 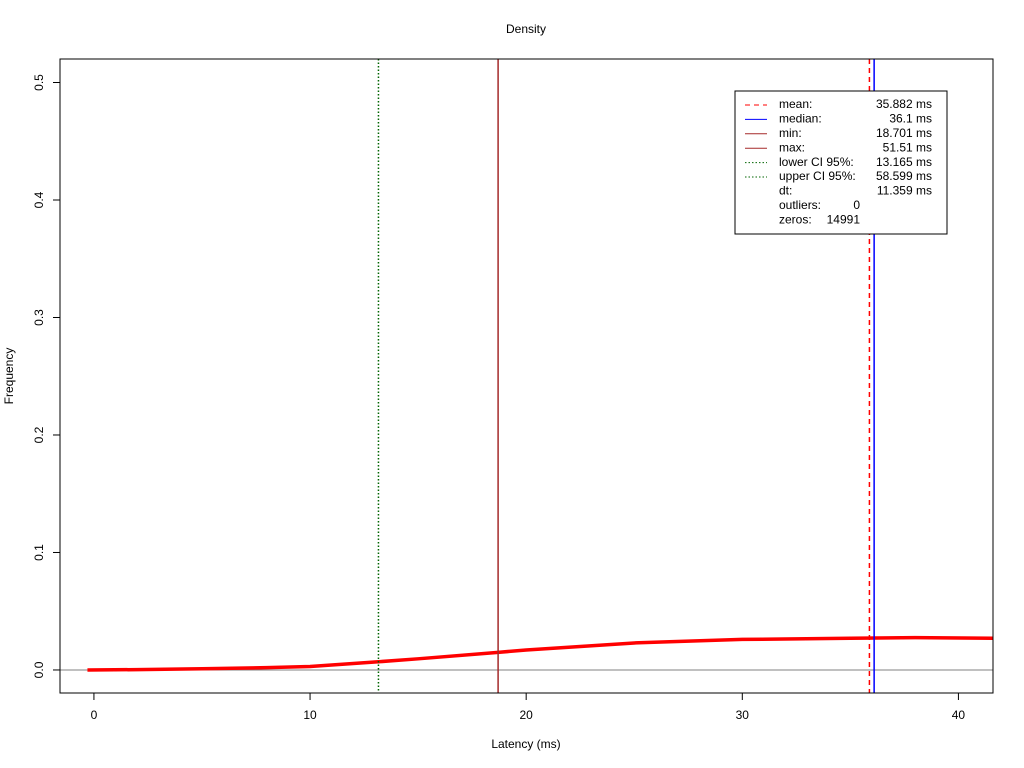 What do you see at coordinates (39, 669) in the screenshot?
I see `y-tick-label: 0.0` at bounding box center [39, 669].